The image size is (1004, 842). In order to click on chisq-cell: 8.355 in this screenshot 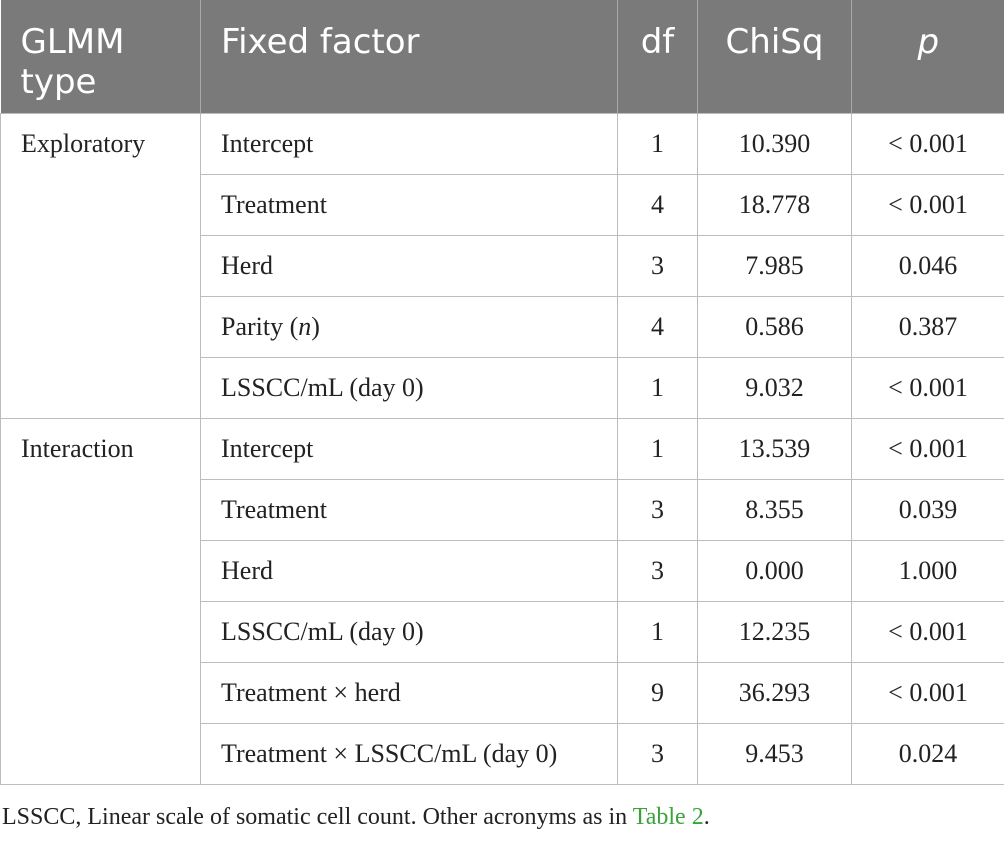, I will do `click(774, 510)`.